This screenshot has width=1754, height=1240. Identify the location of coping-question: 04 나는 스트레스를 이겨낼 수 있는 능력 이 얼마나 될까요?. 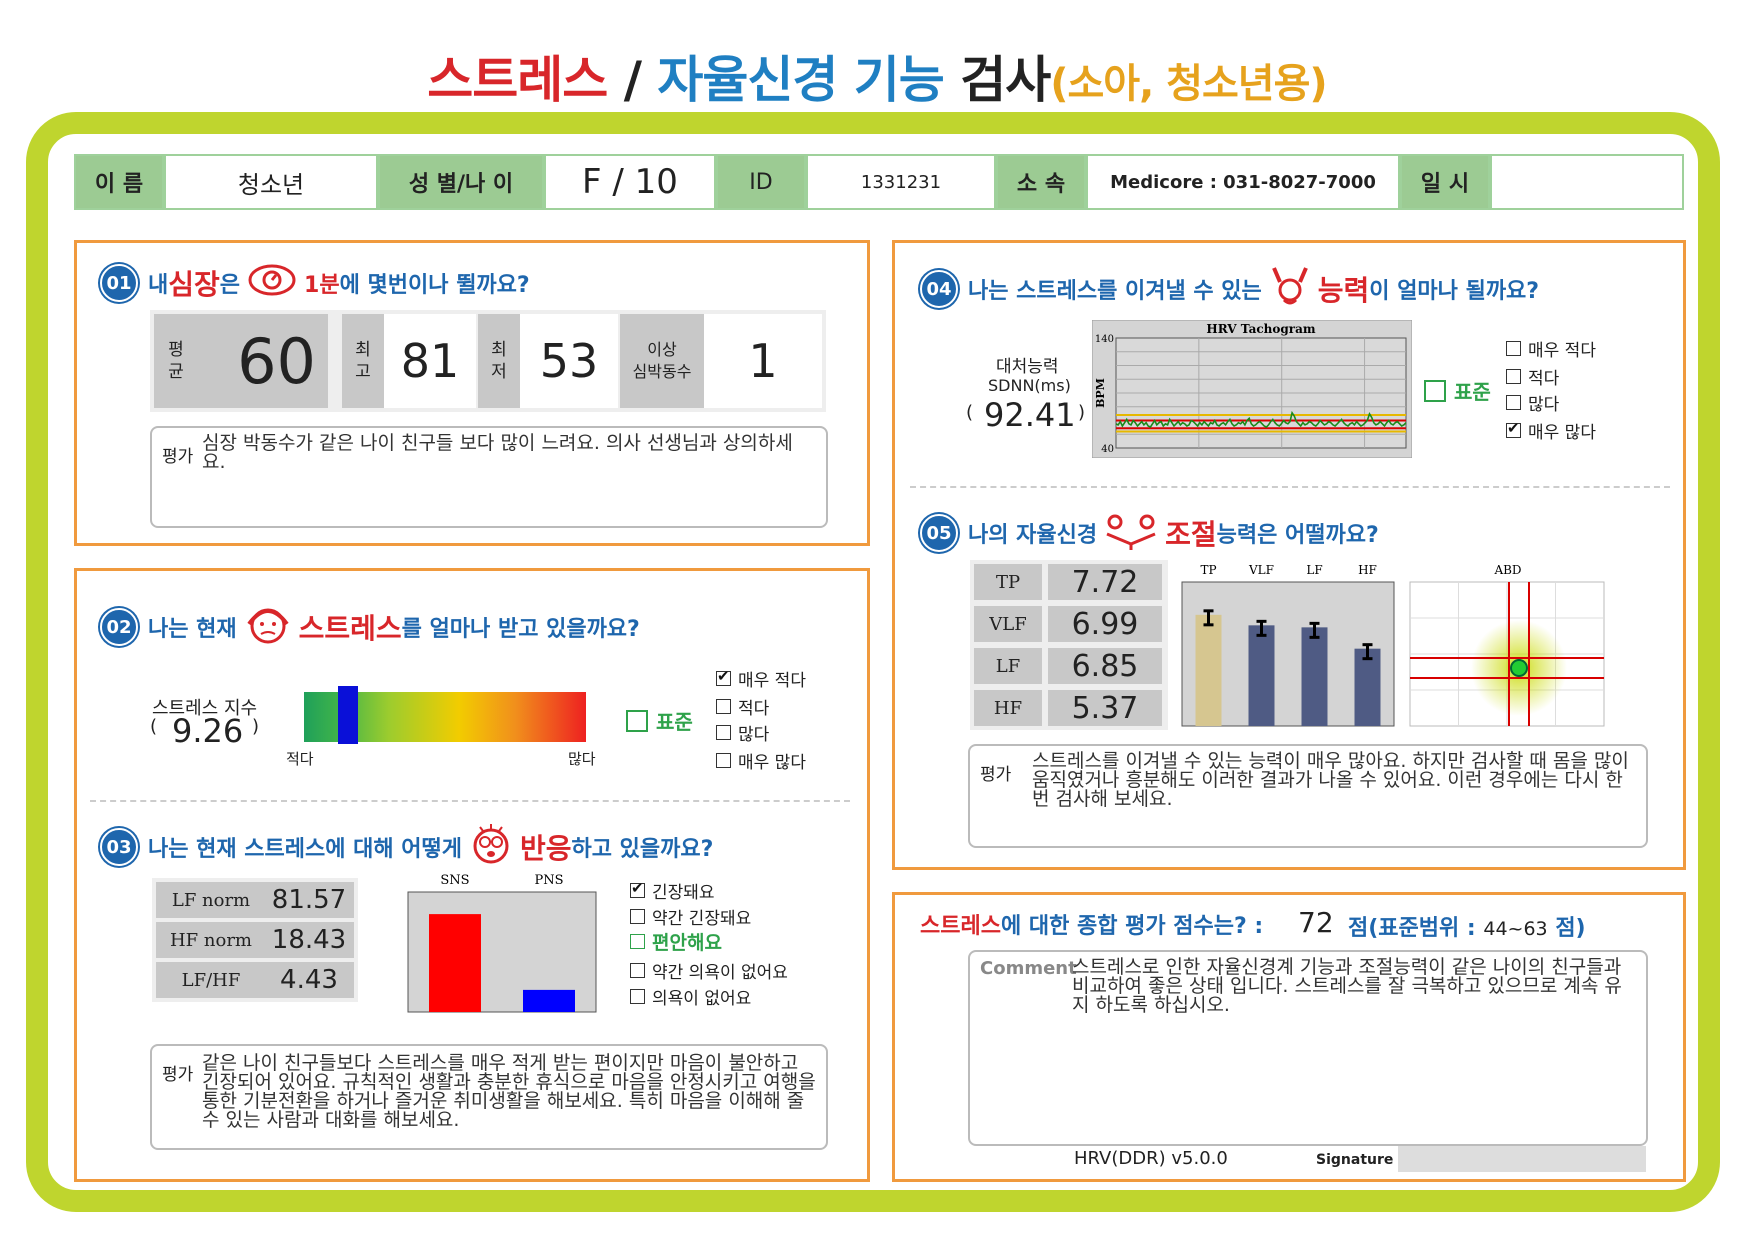
(1229, 289).